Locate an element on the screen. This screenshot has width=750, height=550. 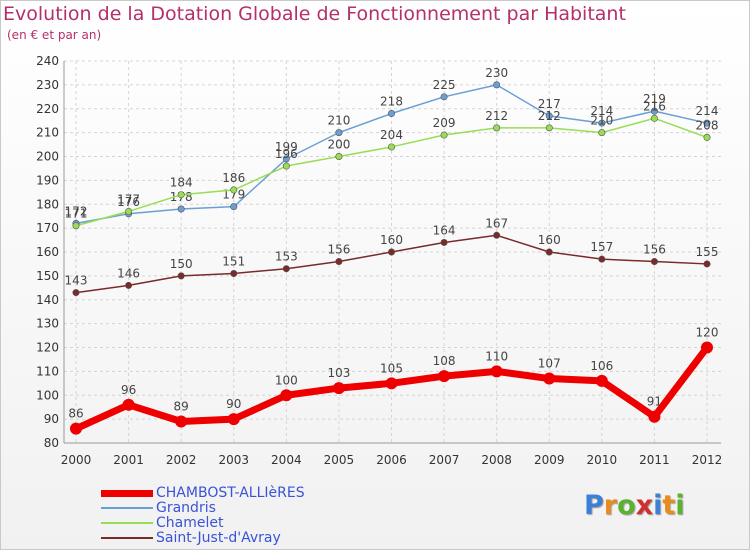
logo-letter: x is located at coordinates (644, 505).